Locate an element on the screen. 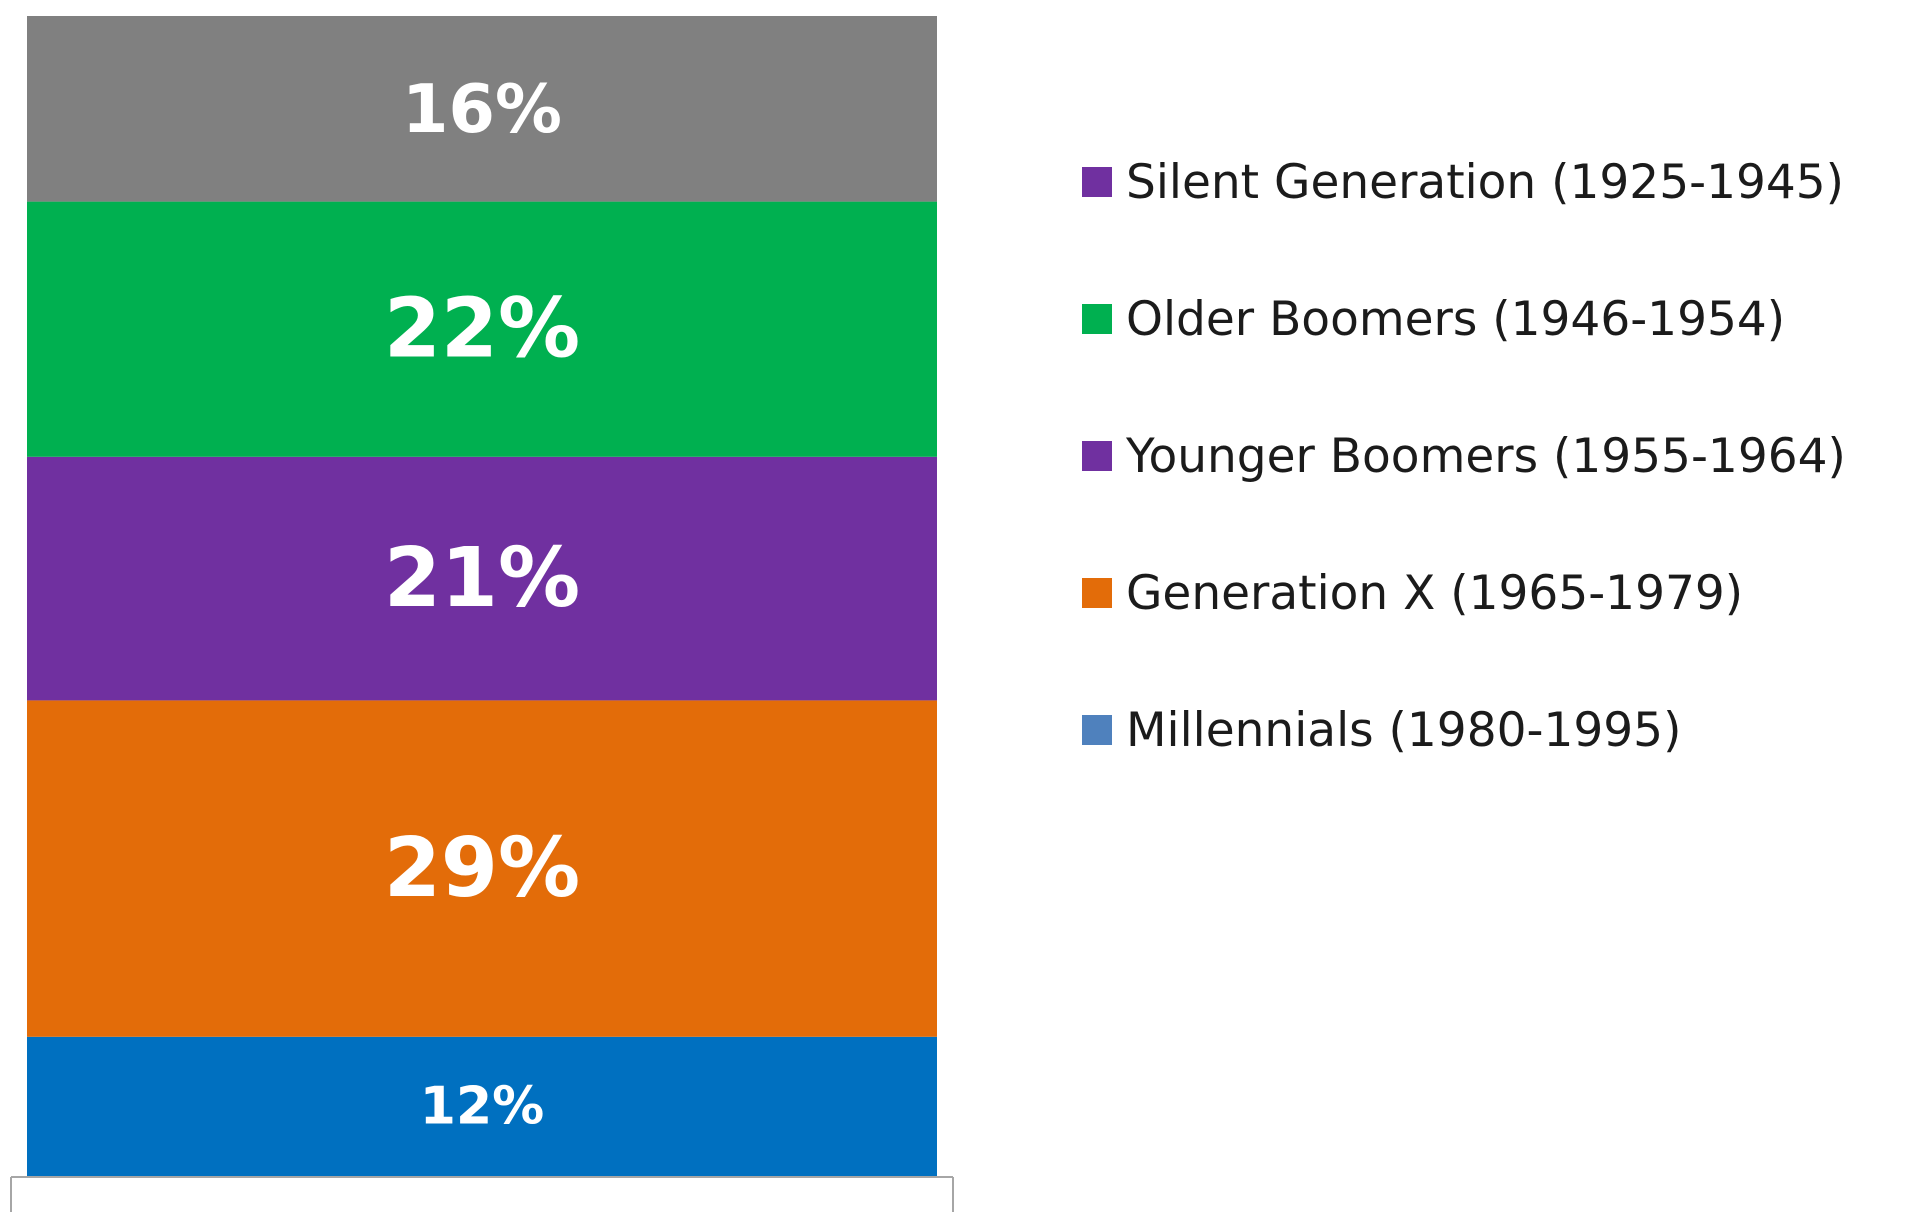 This screenshot has width=1920, height=1216. legend-item-2: Younger Boomers (1955-1964) is located at coordinates (1464, 456).